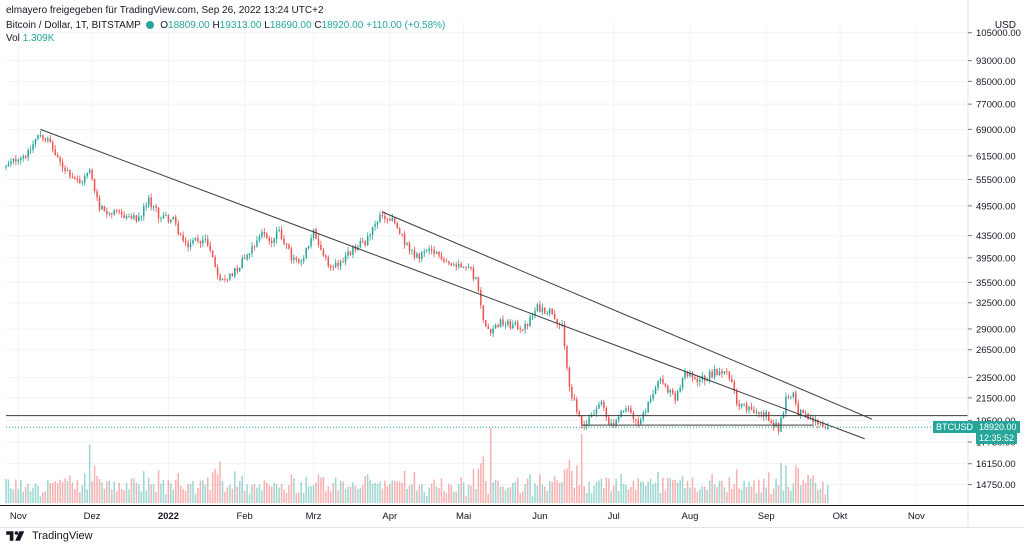  What do you see at coordinates (996, 206) in the screenshot?
I see `y-tick-label: 49500.00` at bounding box center [996, 206].